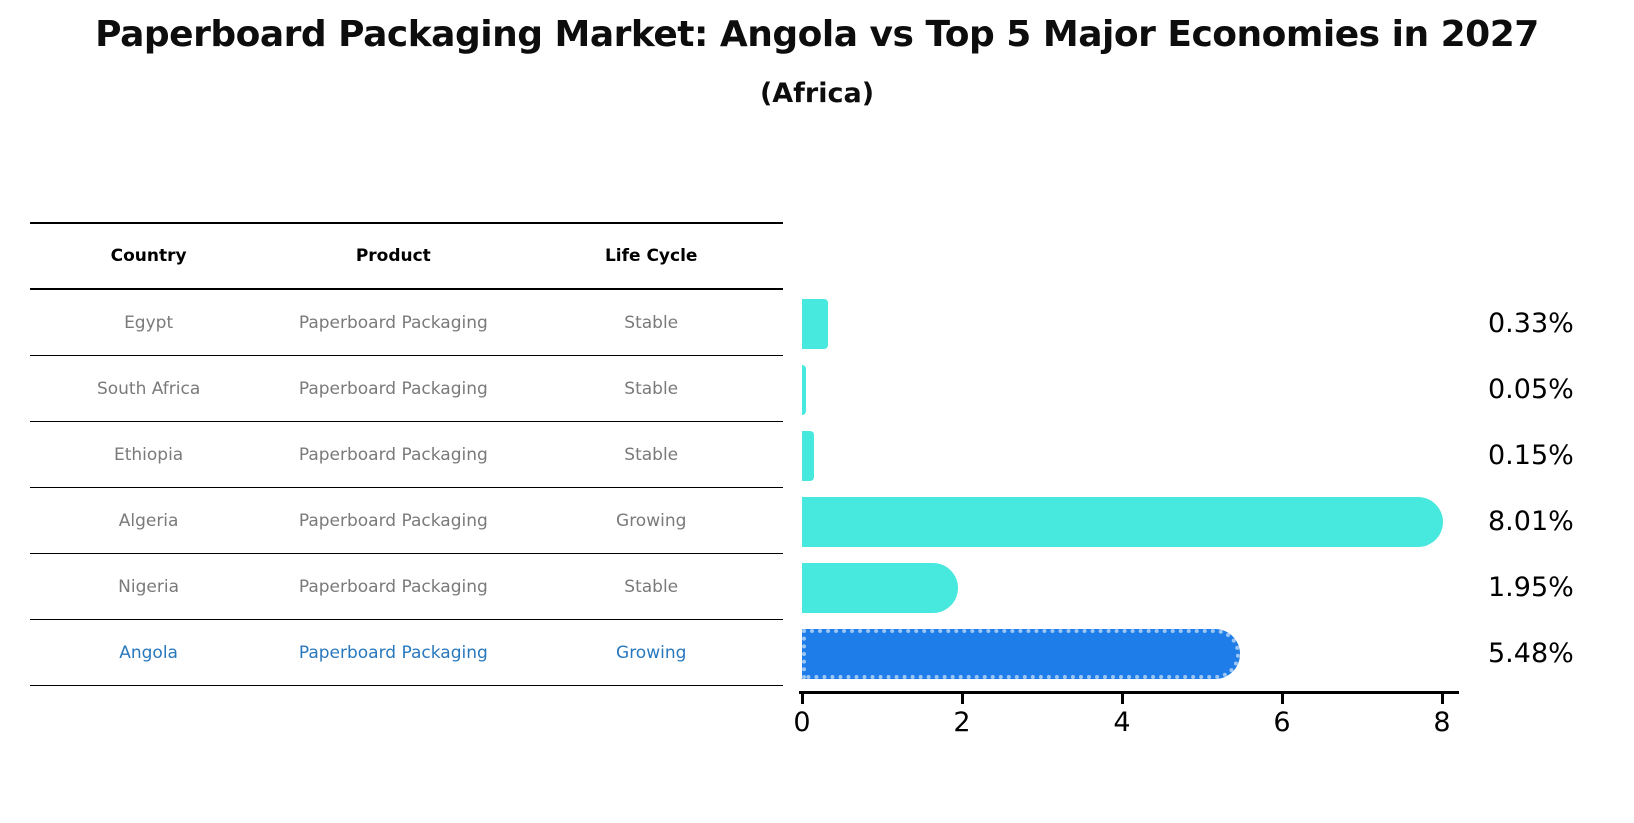  Describe the element at coordinates (1531, 389) in the screenshot. I see `value-label: 0.05%` at that location.